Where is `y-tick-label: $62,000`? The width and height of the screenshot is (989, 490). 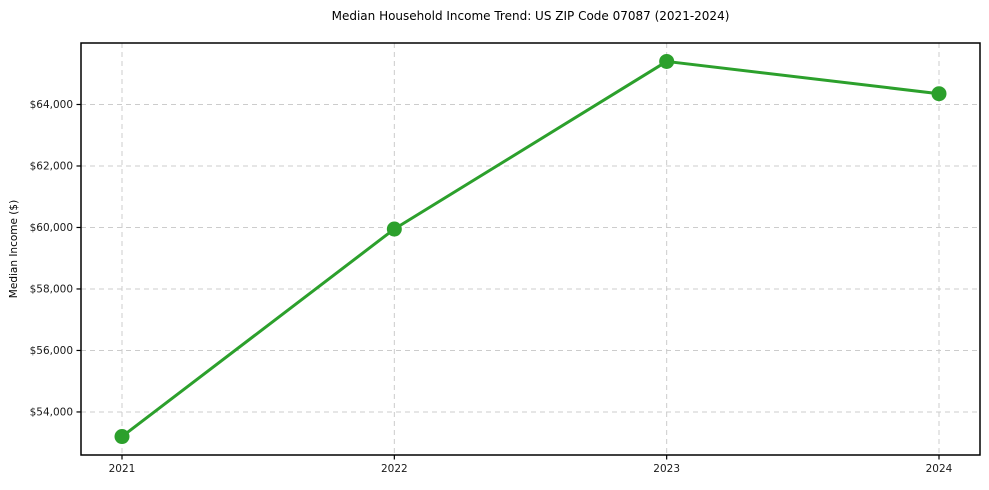
y-tick-label: $62,000 is located at coordinates (51, 166).